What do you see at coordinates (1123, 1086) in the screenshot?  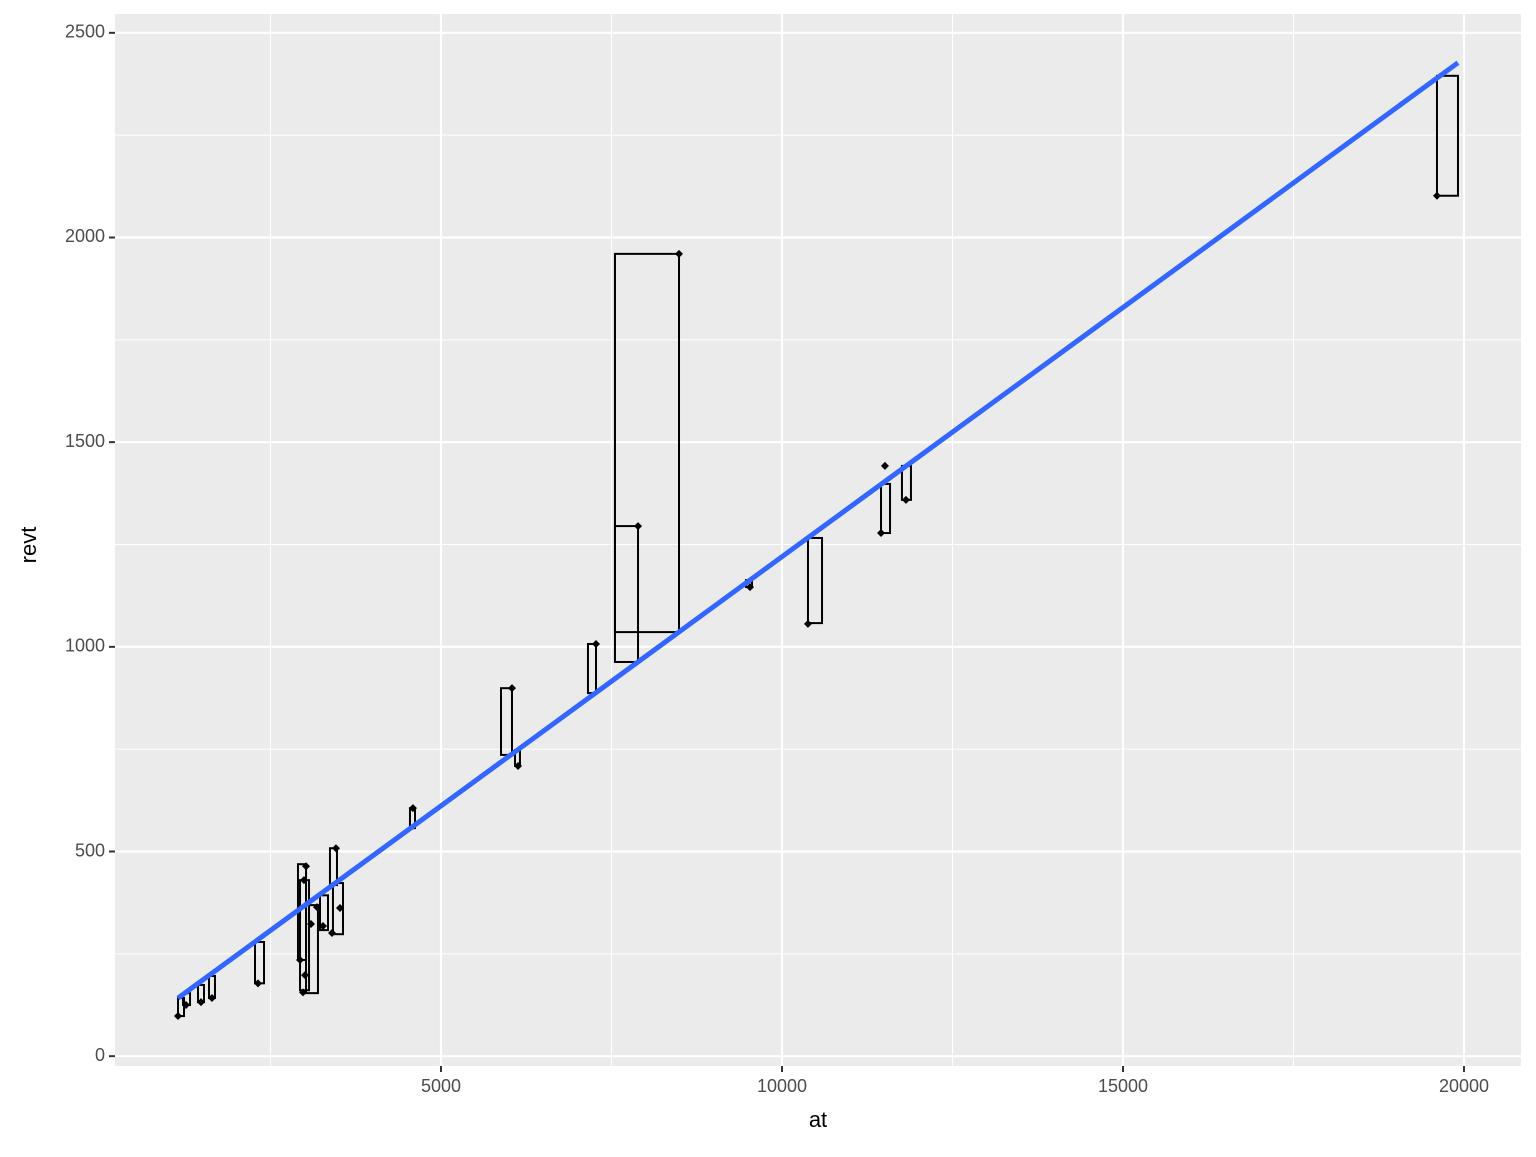 I see `x-tick-label: 15000` at bounding box center [1123, 1086].